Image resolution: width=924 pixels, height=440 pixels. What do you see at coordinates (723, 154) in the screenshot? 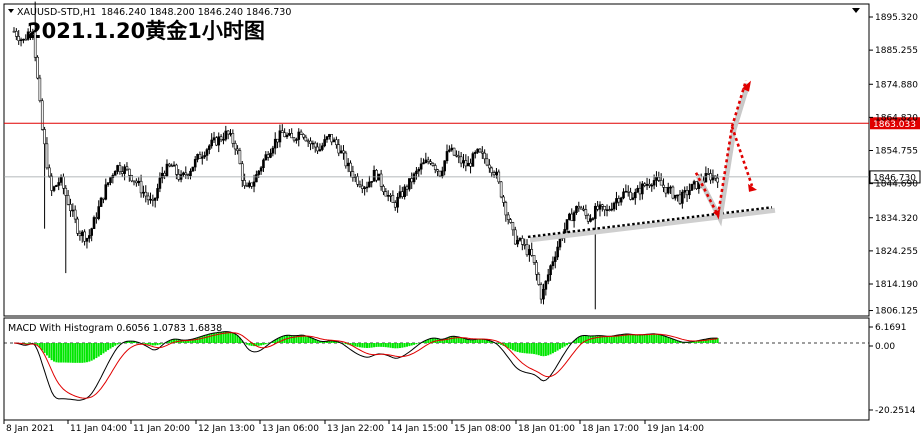
I see `forecast-shadow` at bounding box center [723, 154].